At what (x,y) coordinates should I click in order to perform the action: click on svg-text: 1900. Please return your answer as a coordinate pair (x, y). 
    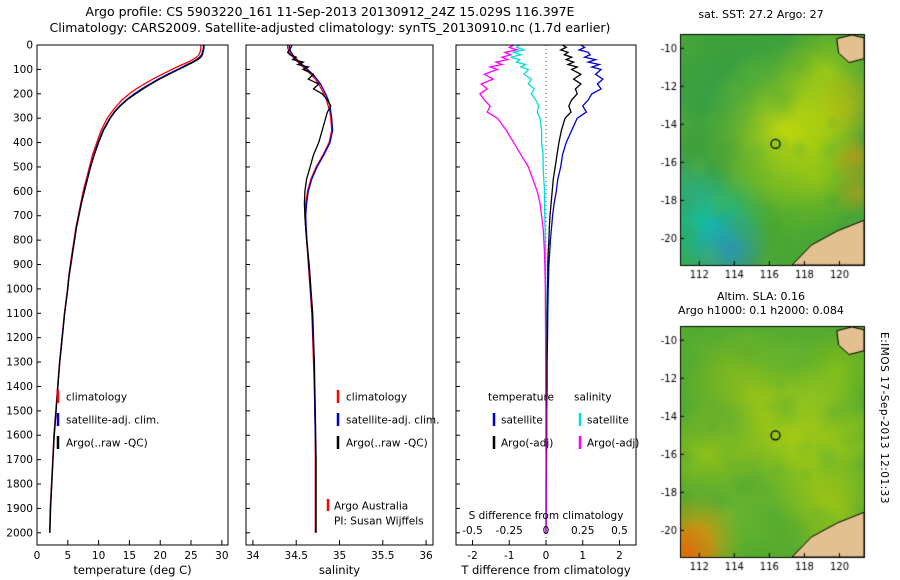
    Looking at the image, I should click on (19, 509).